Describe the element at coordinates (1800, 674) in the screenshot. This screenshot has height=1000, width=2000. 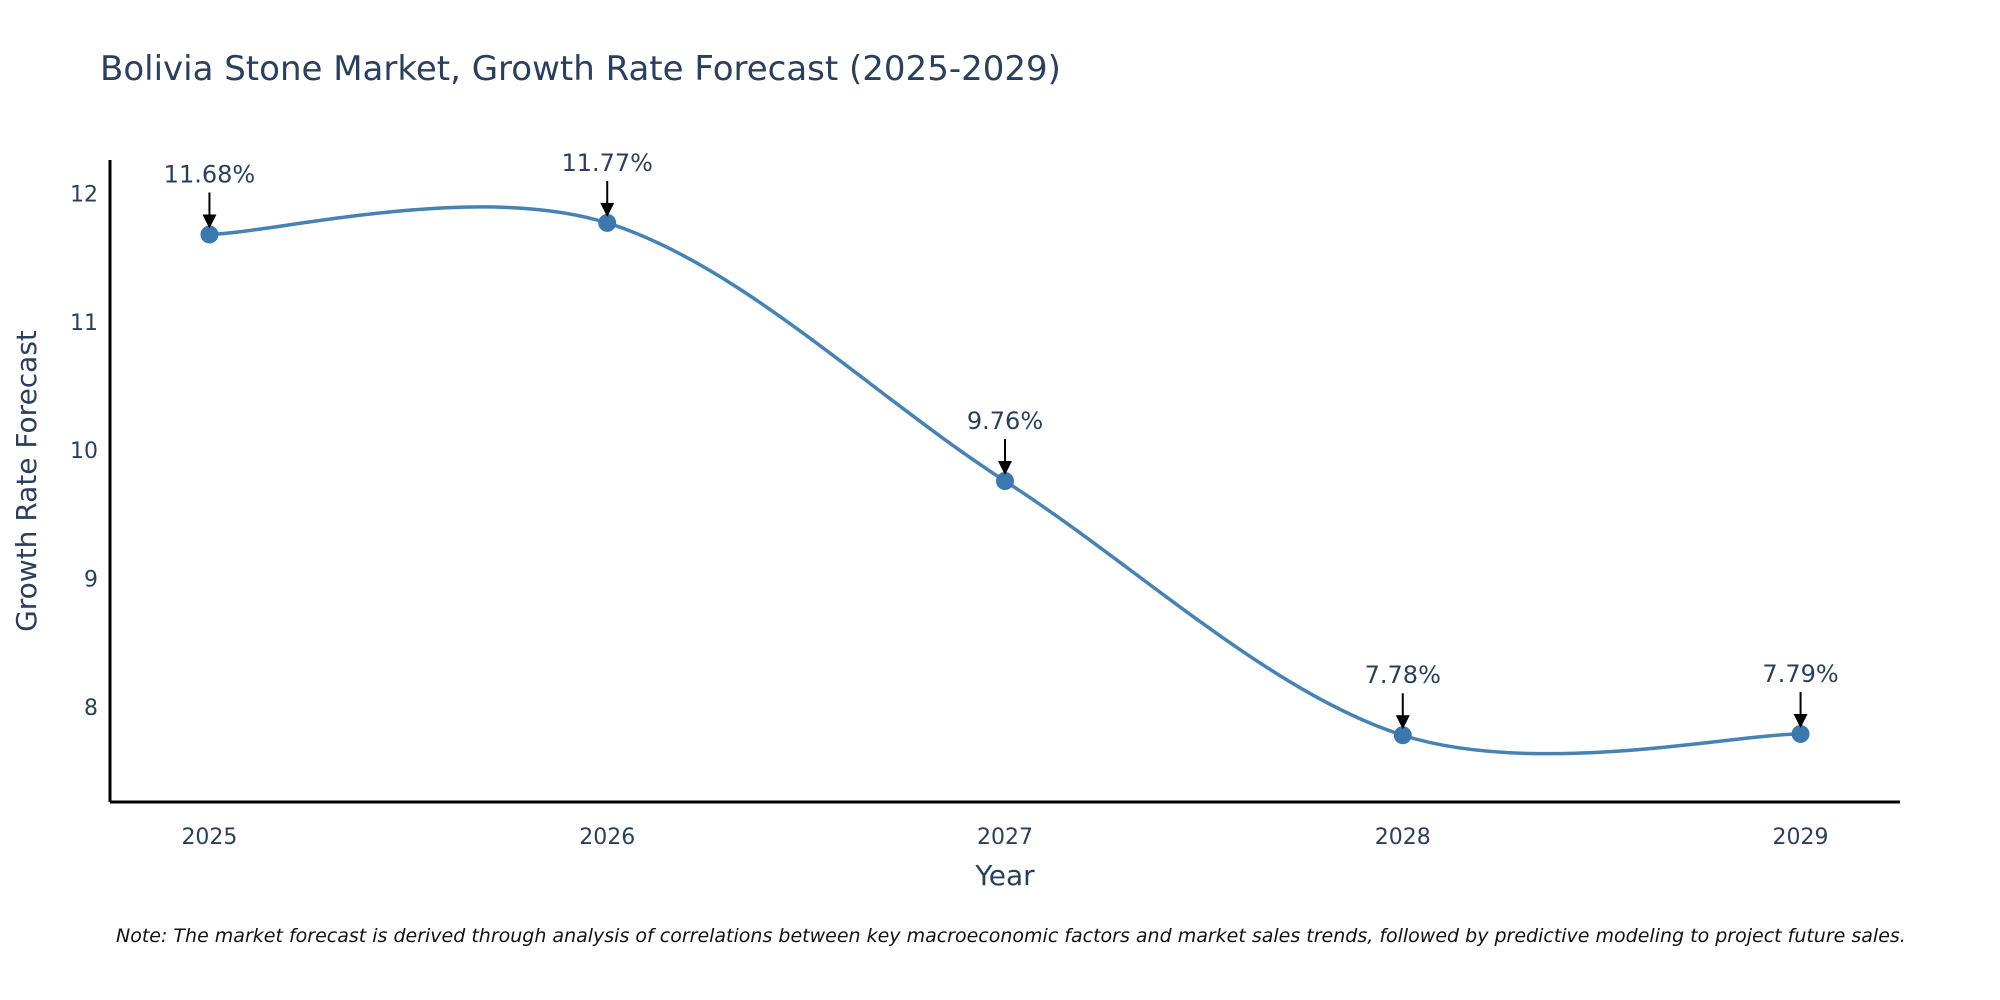
I see `data-label: 7.79%` at that location.